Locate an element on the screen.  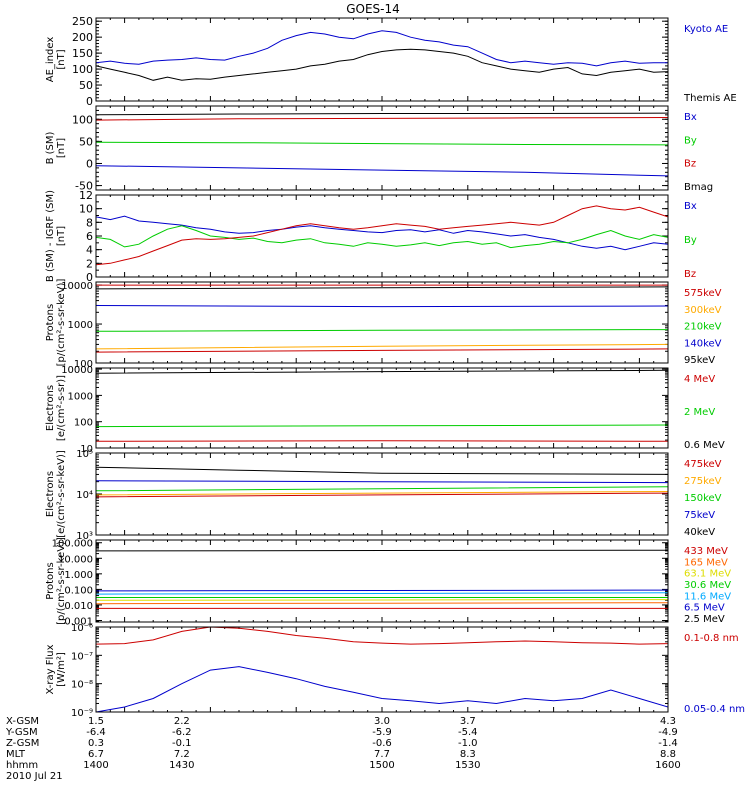
footer-value: 1500 is located at coordinates (381, 765).